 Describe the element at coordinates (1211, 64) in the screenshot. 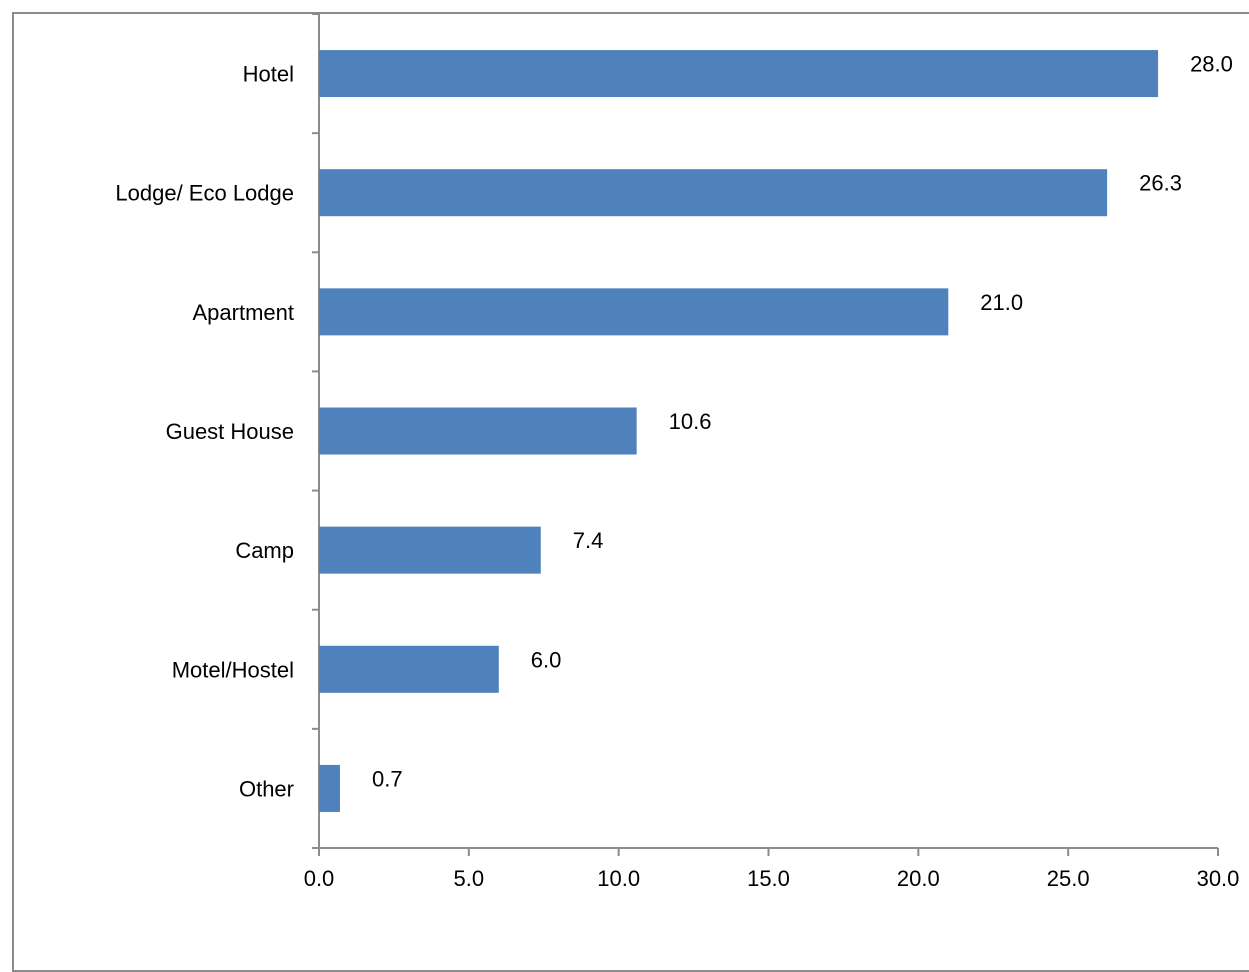

I see `data-label: 28.0` at that location.